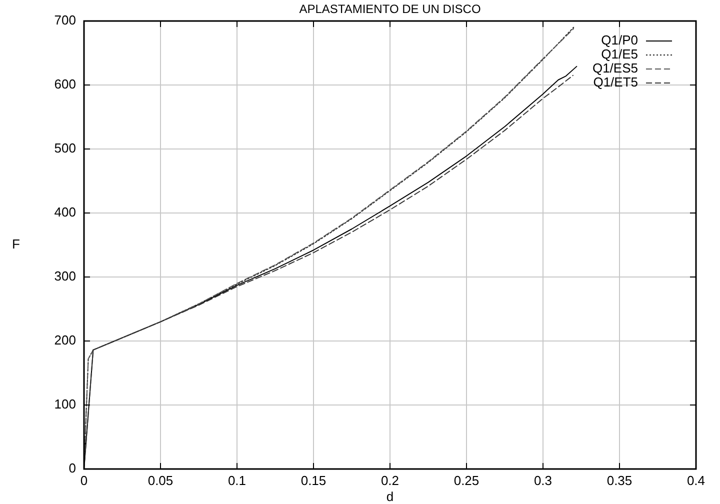 The height and width of the screenshot is (504, 720). Describe the element at coordinates (390, 480) in the screenshot. I see `x-tick-label: 0.2` at that location.